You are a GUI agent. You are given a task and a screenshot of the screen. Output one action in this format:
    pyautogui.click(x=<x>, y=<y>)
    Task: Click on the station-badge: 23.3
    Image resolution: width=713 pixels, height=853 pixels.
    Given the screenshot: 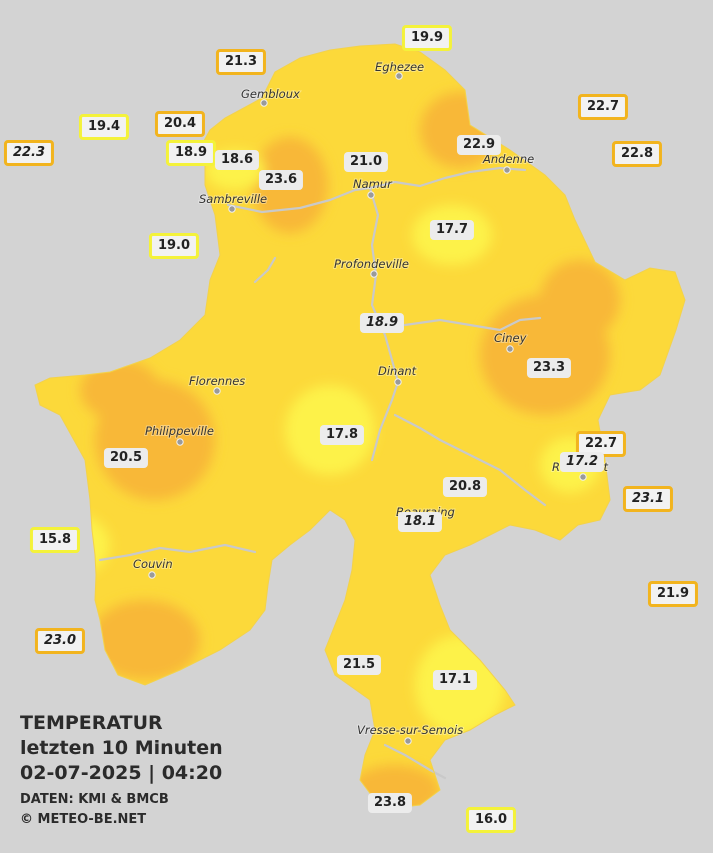 What is the action you would take?
    pyautogui.click(x=549, y=368)
    